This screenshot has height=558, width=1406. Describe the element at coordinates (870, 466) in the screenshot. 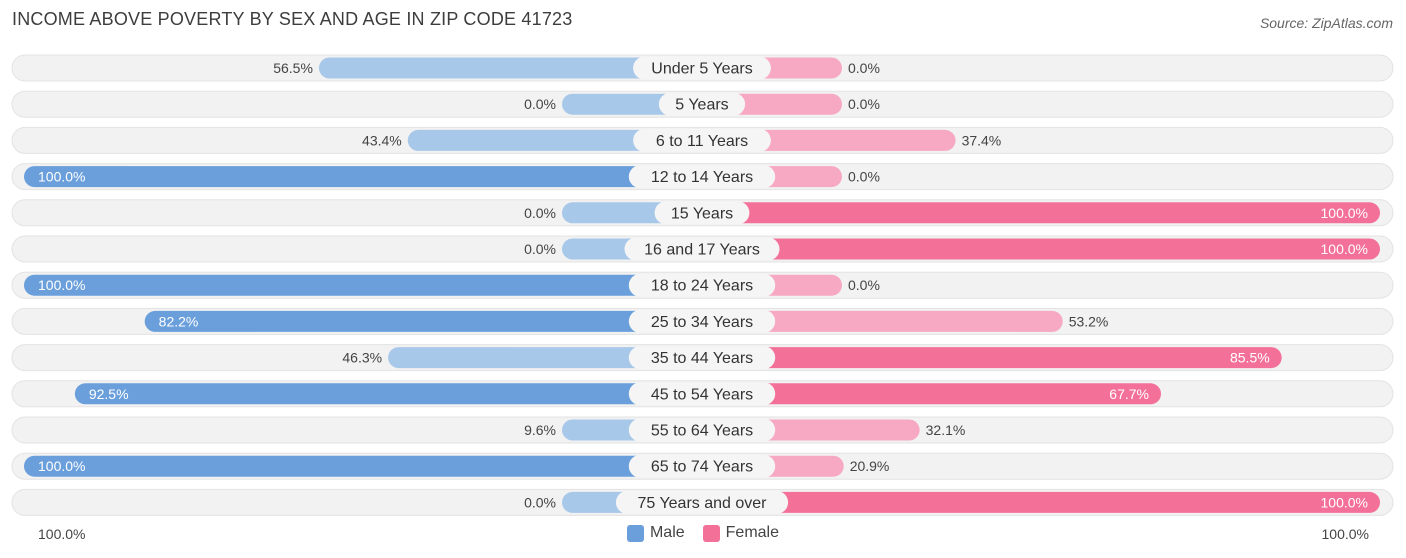

I see `female-value-label: 20.9%` at that location.